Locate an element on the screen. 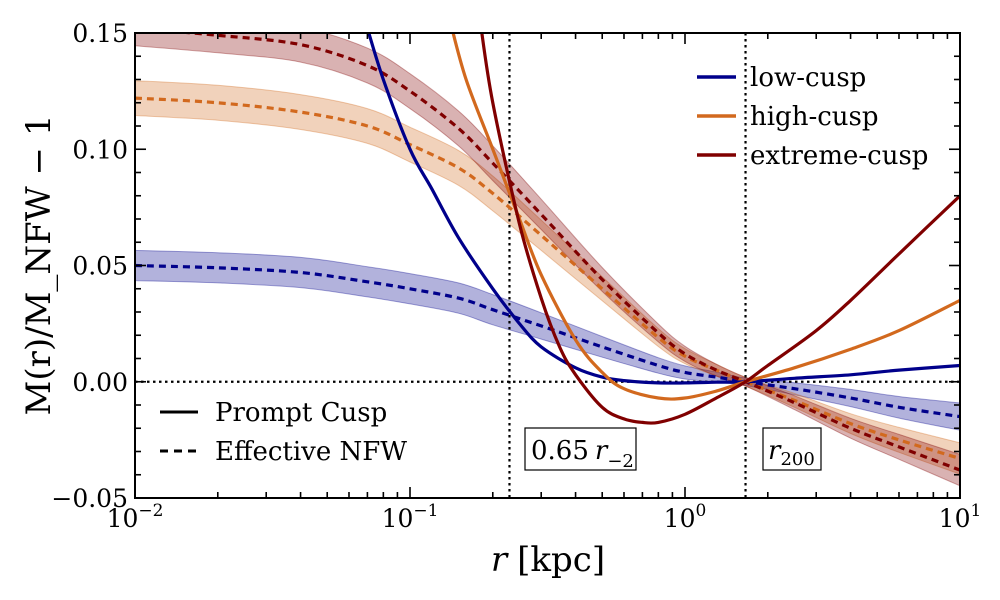 Image resolution: width=1000 pixels, height=600 pixels. x-tick-label: 10⁰ is located at coordinates (685, 517).